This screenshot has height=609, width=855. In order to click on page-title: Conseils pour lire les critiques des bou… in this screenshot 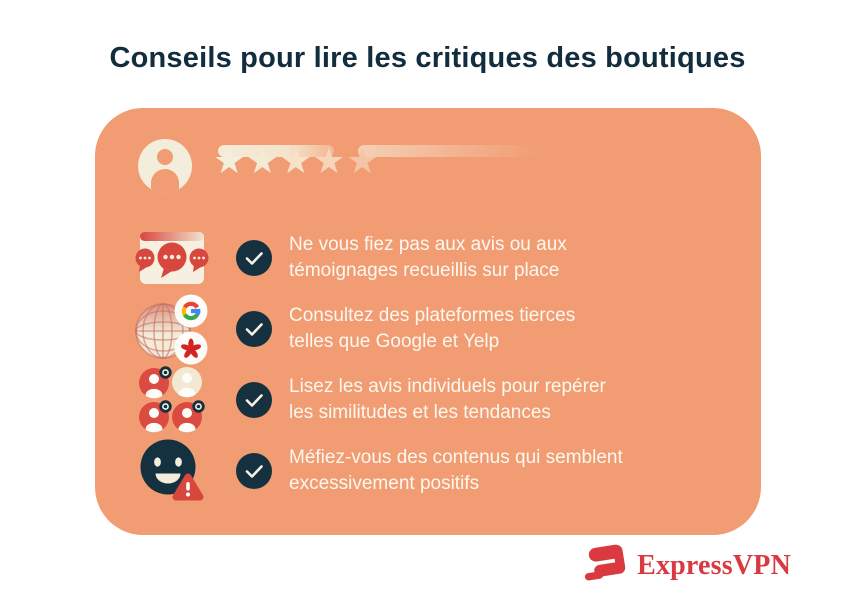, I will do `click(427, 58)`.